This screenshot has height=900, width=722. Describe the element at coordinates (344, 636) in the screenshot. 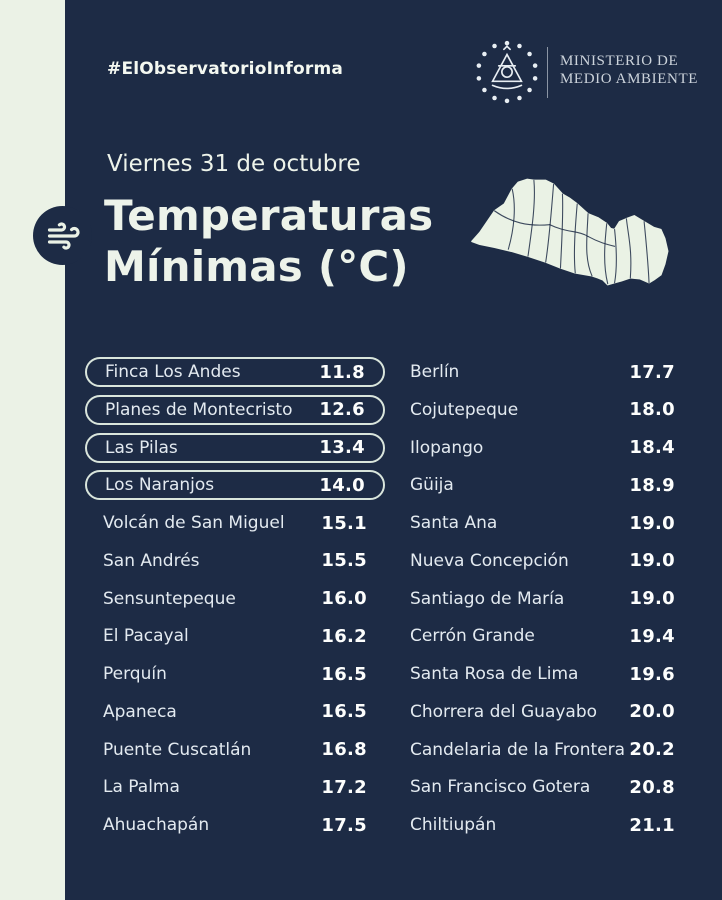

I see `temperature-value: 16.2` at that location.